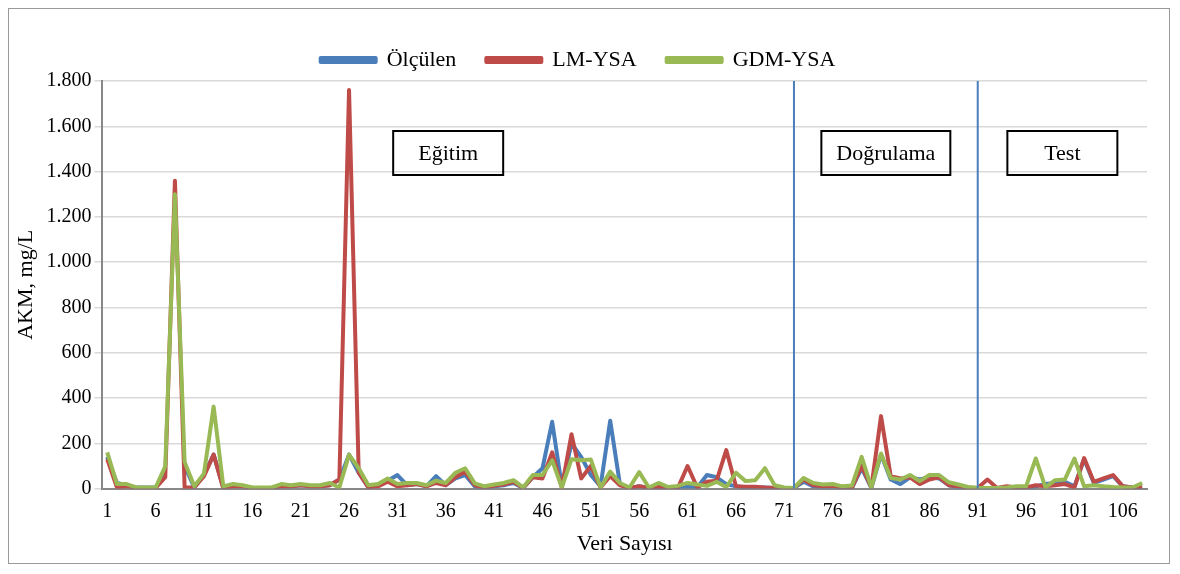 This screenshot has width=1180, height=574. I want to click on legend-label: GDM-YSA, so click(784, 58).